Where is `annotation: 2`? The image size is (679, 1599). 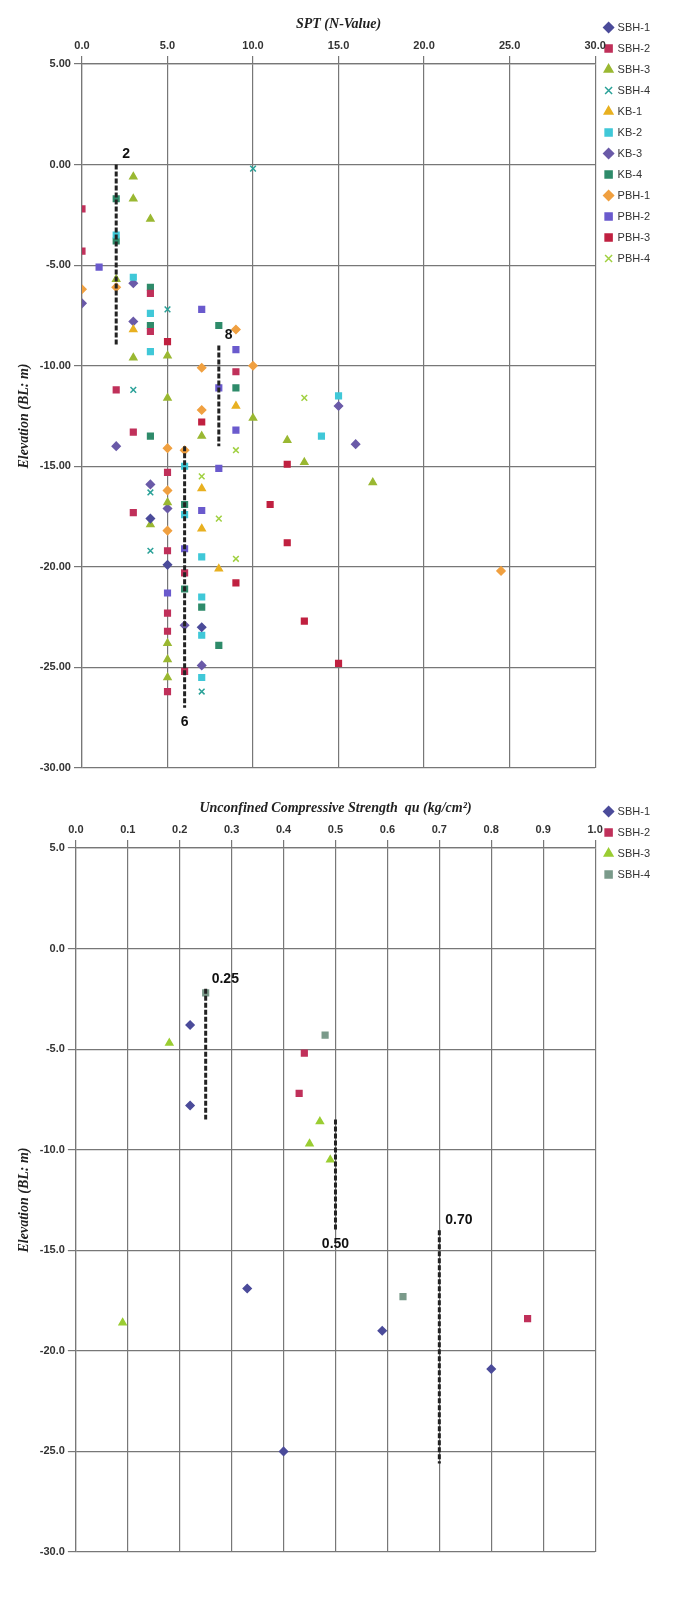
annotation: 2 is located at coordinates (126, 153).